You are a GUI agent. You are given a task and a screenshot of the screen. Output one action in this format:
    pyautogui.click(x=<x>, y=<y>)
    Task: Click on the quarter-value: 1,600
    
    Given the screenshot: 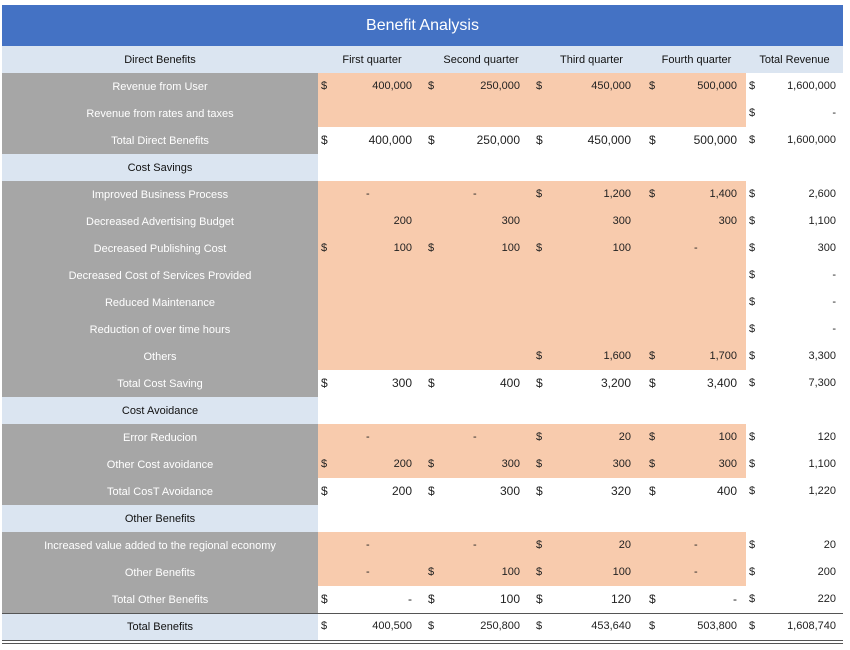 What is the action you would take?
    pyautogui.click(x=617, y=356)
    